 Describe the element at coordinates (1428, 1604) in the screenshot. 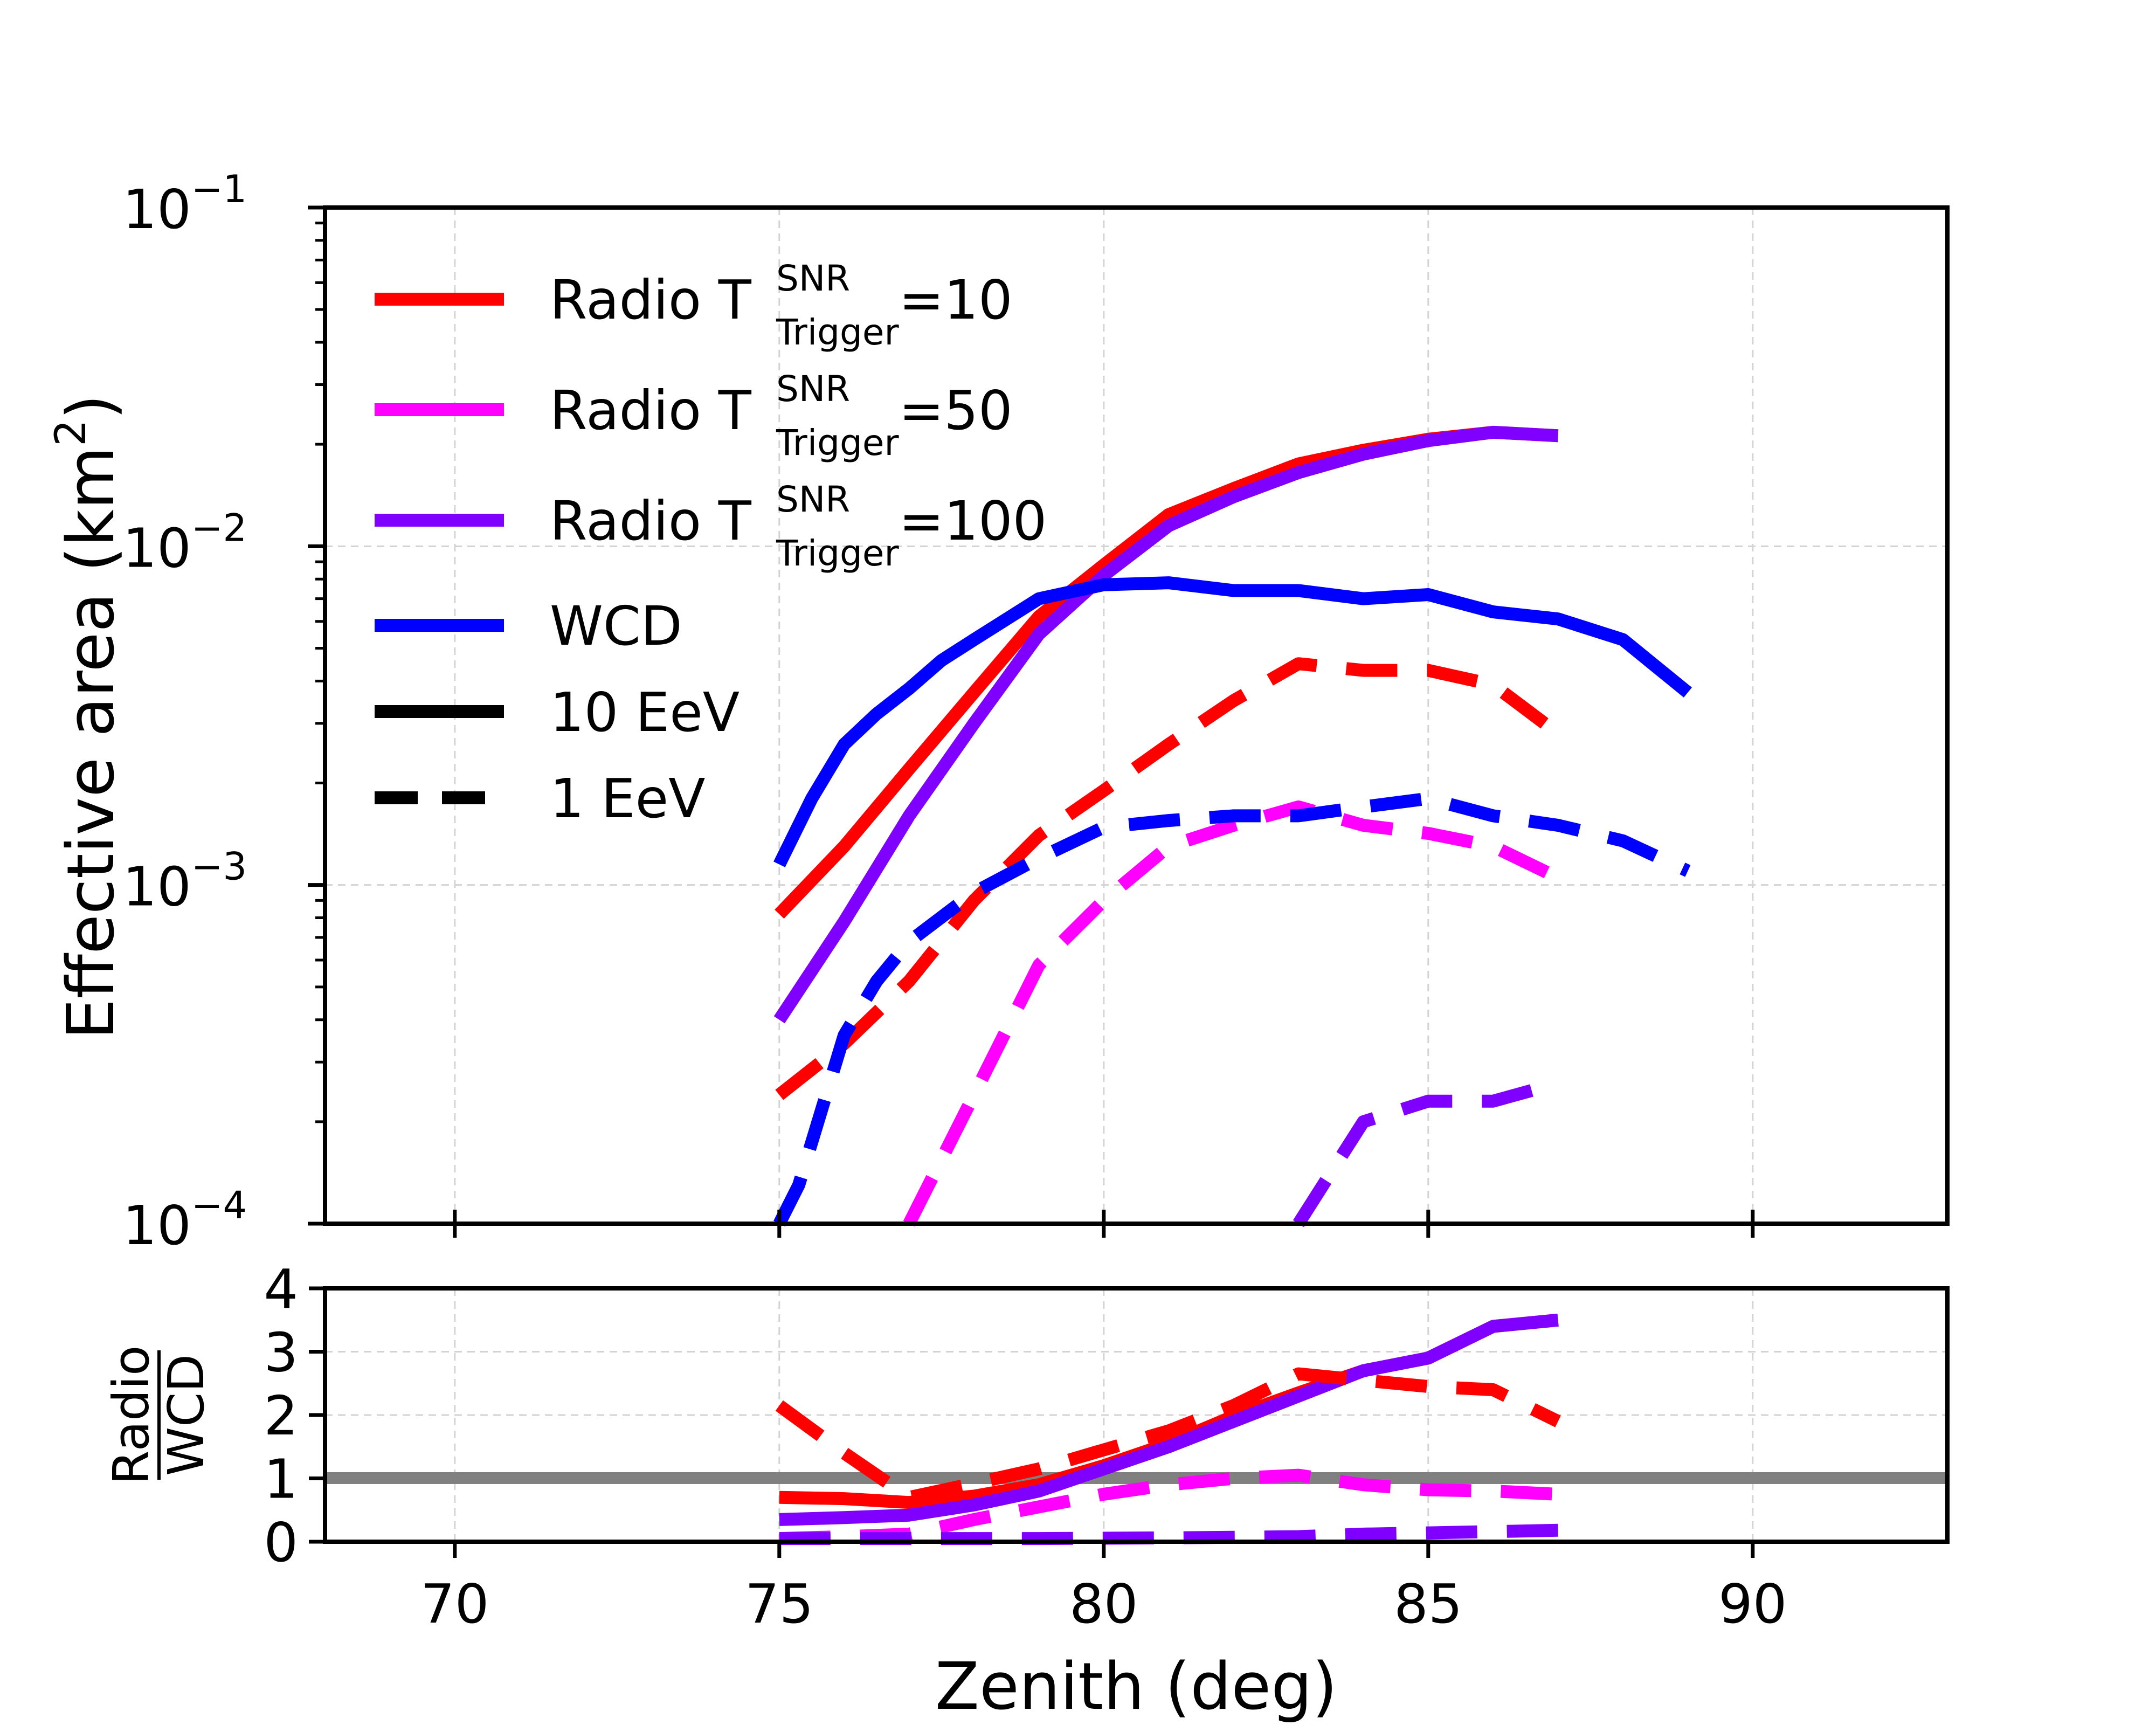

I see `x-tick-label: 85` at that location.